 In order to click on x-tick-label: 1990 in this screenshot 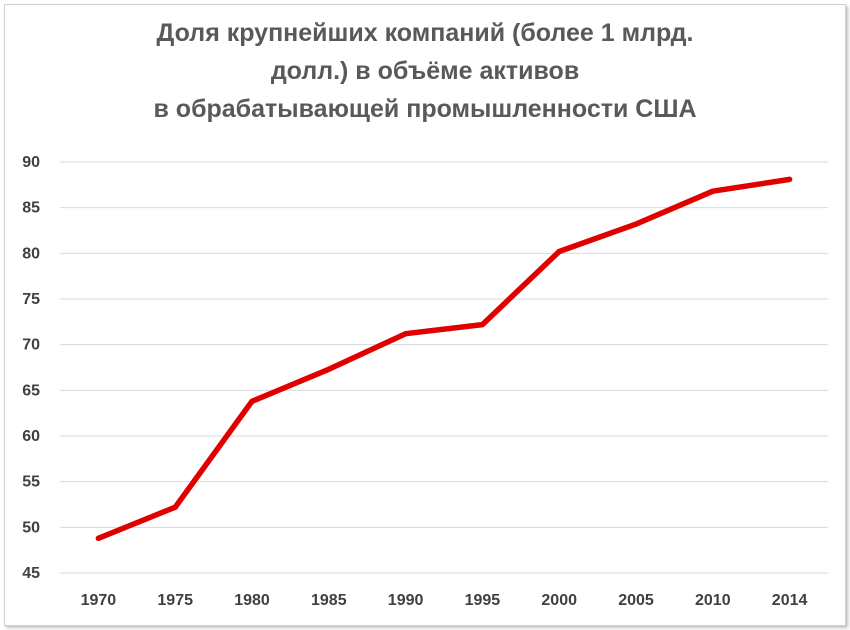, I will do `click(406, 600)`.